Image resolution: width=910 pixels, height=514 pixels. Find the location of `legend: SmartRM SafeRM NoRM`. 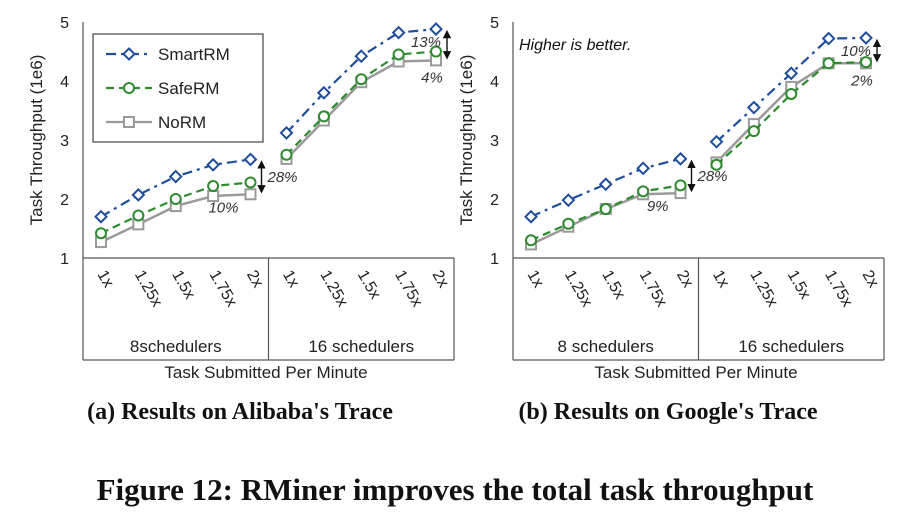

legend: SmartRM SafeRM NoRM is located at coordinates (178, 88).